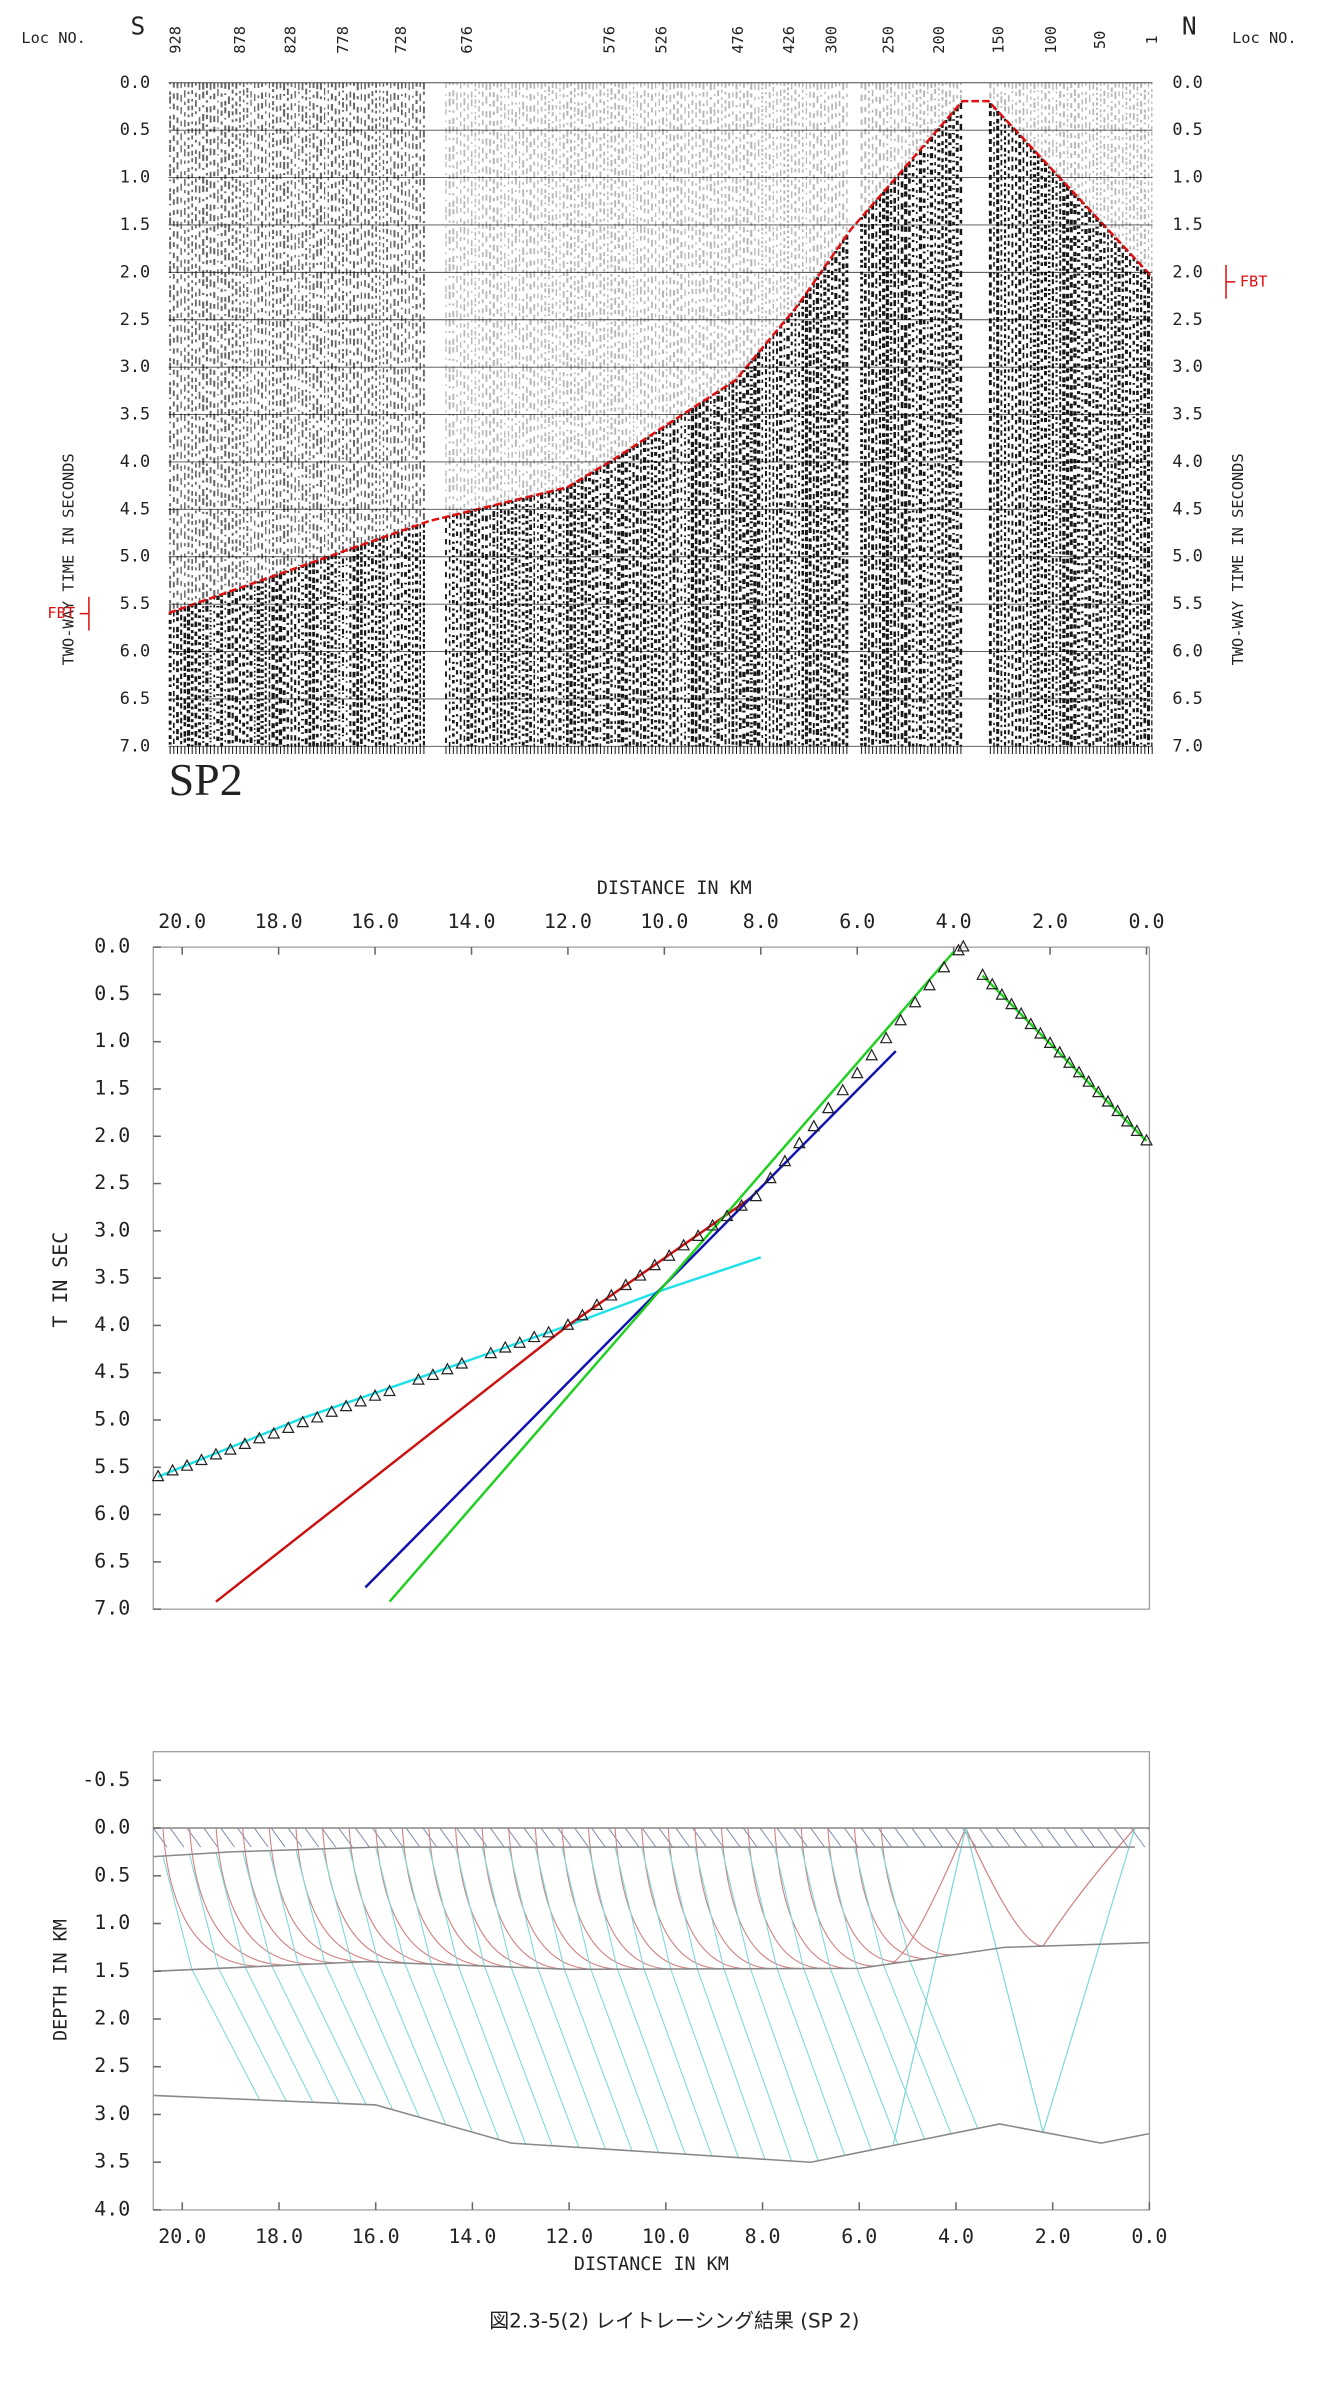 The image size is (1318, 2407). I want to click on loc-number: 50, so click(1100, 40).